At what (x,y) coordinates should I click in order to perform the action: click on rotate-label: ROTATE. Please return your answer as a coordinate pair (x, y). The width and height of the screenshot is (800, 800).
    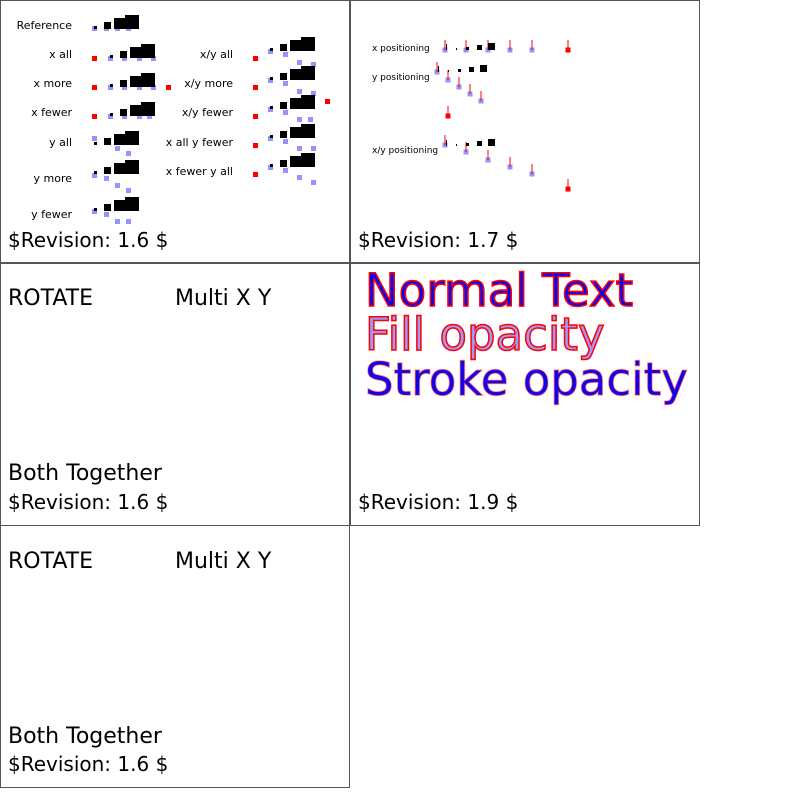
    Looking at the image, I should click on (50, 561).